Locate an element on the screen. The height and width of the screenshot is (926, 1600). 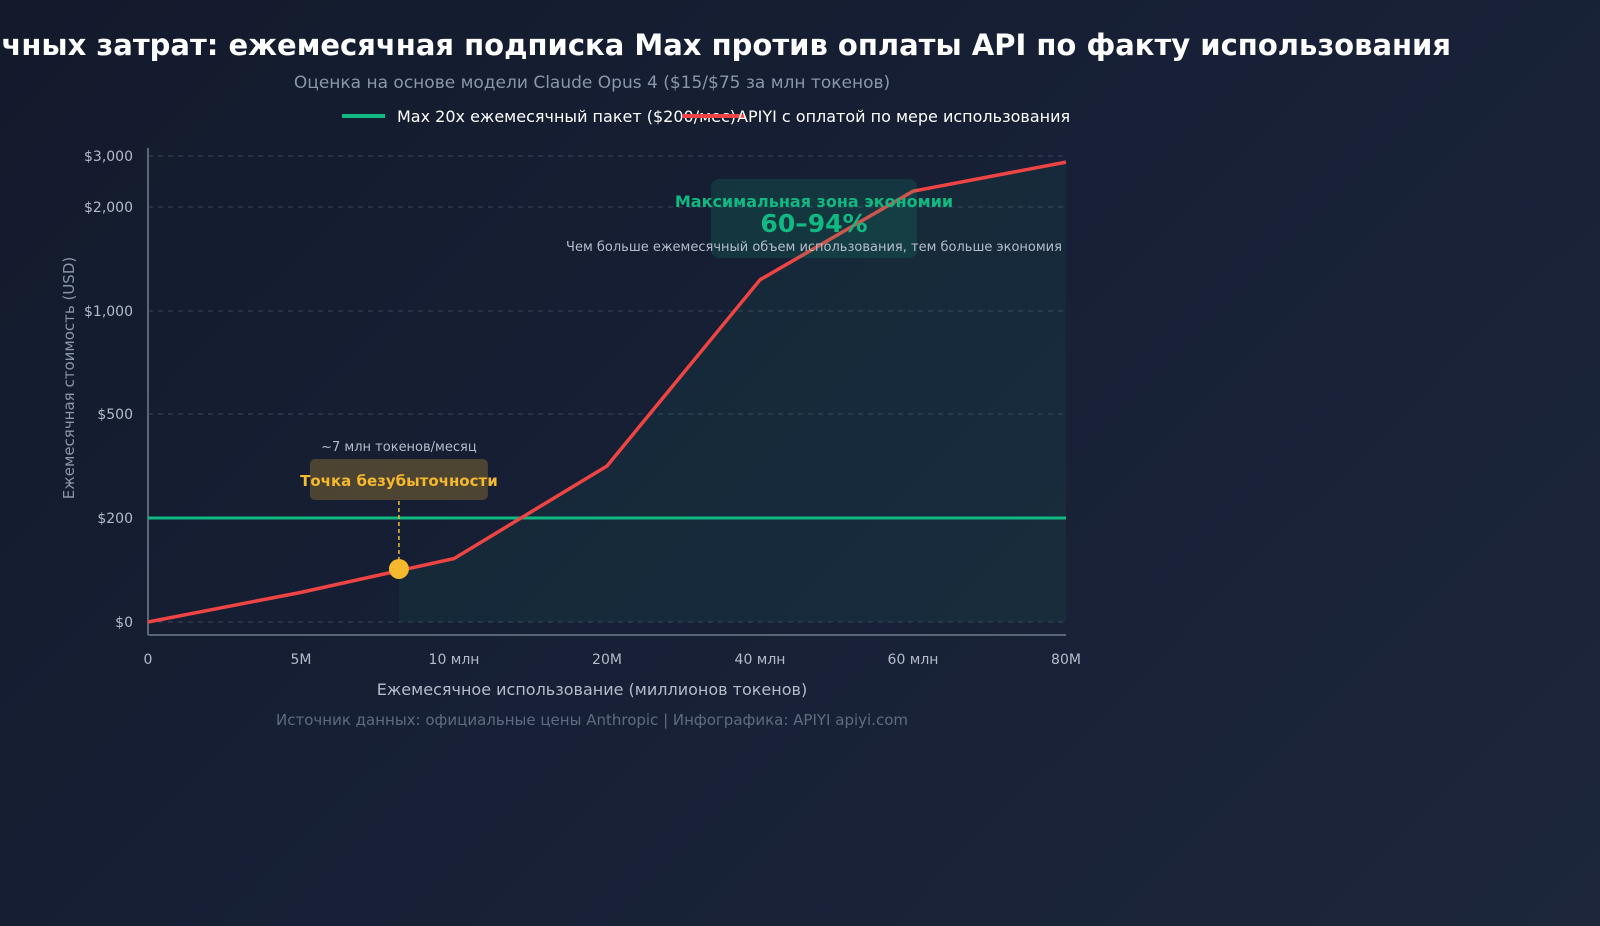
breakeven-label: Точка безубыточности is located at coordinates (399, 481).